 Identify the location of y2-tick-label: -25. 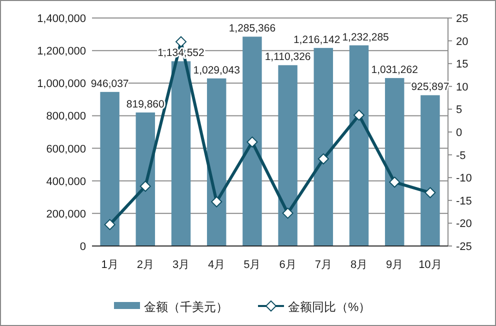
(464, 247).